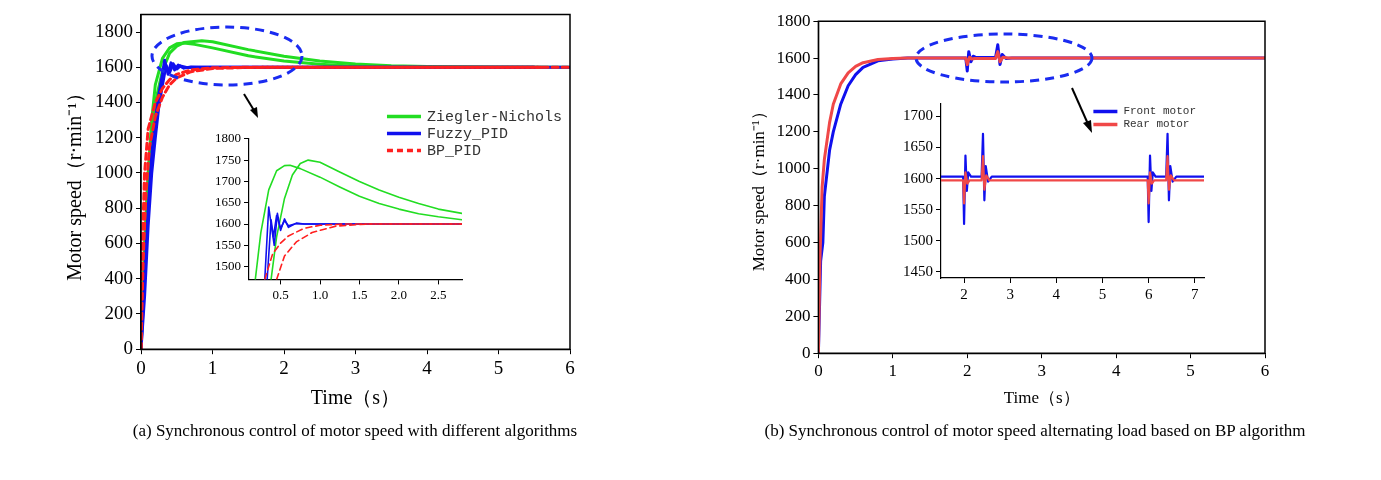 Image resolution: width=1381 pixels, height=480 pixels. I want to click on text: (a) Synchronous control of motor speed with different algorithms, so click(355, 431).